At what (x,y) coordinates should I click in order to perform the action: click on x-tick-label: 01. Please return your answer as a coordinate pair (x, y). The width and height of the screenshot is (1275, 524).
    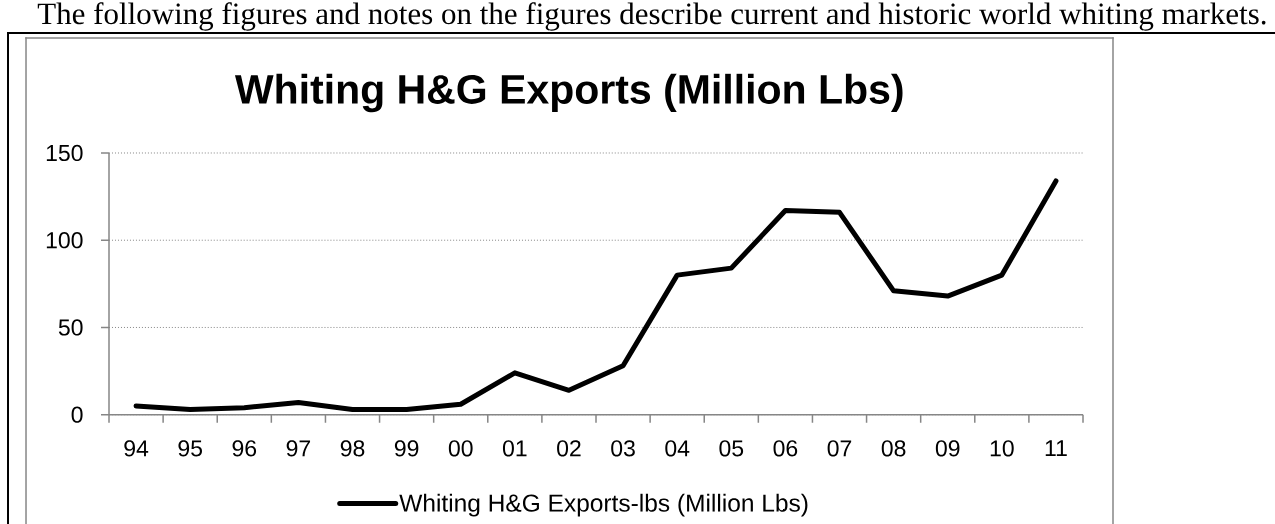
    Looking at the image, I should click on (514, 448).